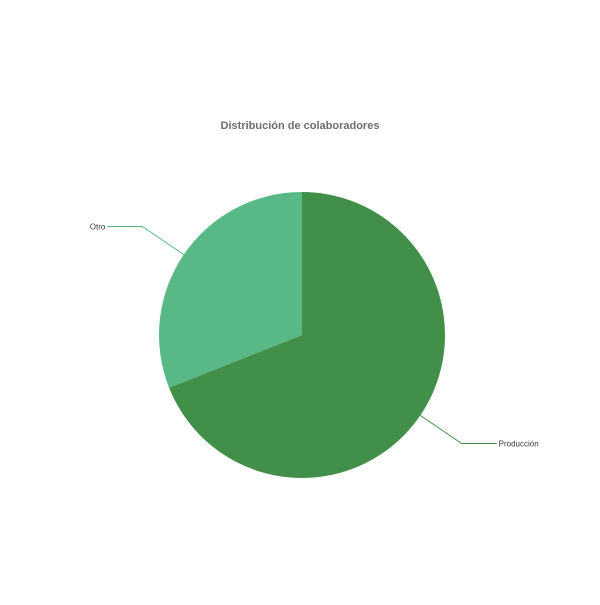 This screenshot has height=605, width=600. What do you see at coordinates (146, 241) in the screenshot?
I see `leader-line-otro` at bounding box center [146, 241].